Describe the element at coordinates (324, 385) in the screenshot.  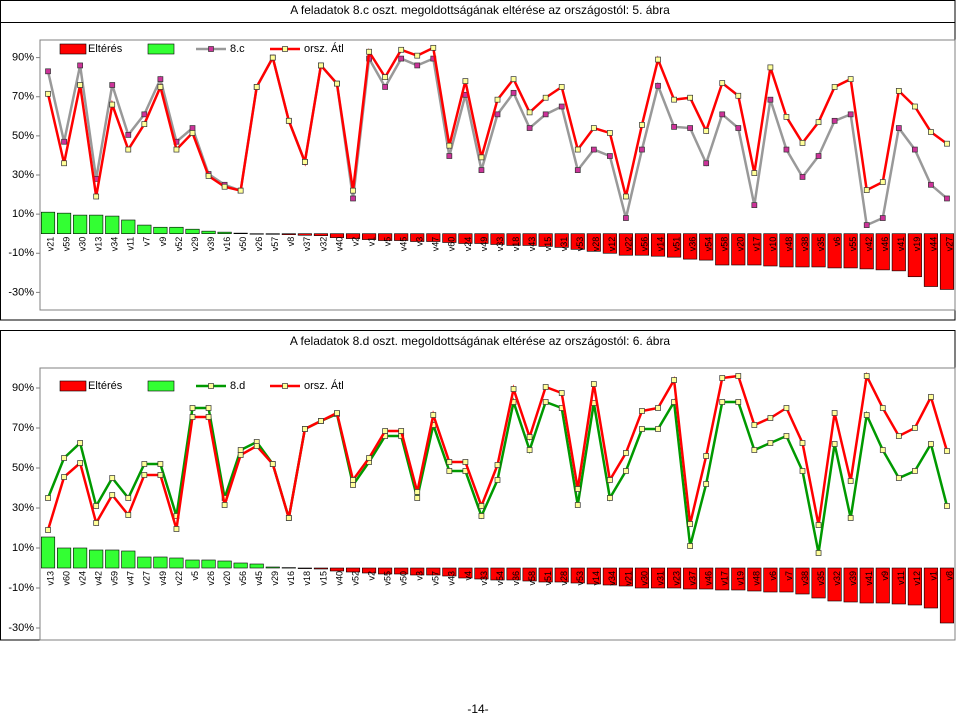
I see `legend-label: orsz. Átl` at that location.